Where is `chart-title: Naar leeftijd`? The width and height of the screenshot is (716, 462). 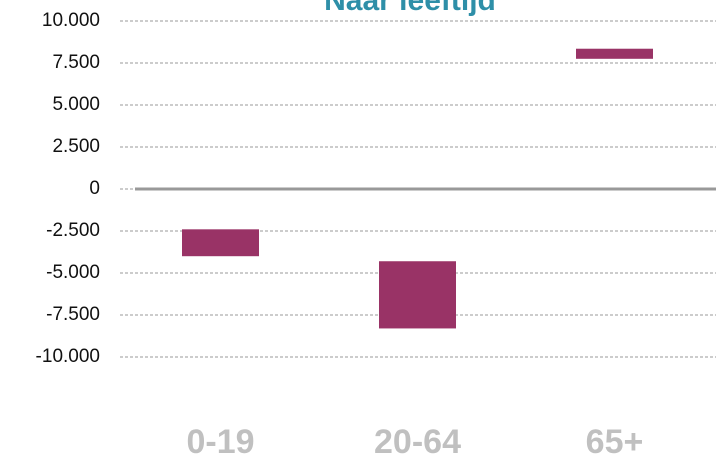
chart-title: Naar leeftijd is located at coordinates (410, 8).